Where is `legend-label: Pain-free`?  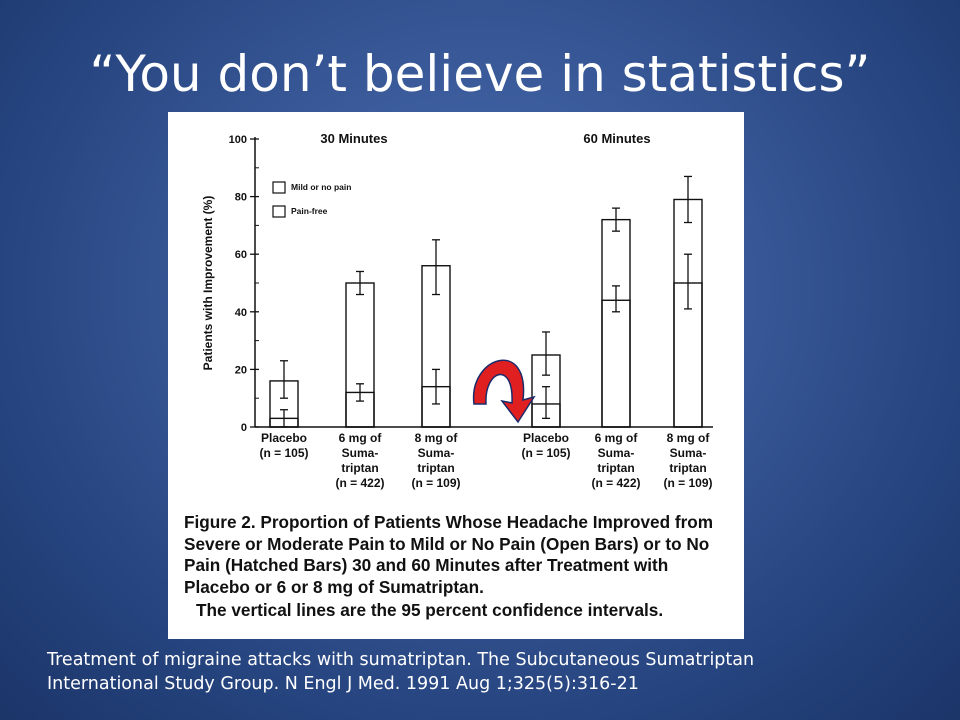 legend-label: Pain-free is located at coordinates (309, 211).